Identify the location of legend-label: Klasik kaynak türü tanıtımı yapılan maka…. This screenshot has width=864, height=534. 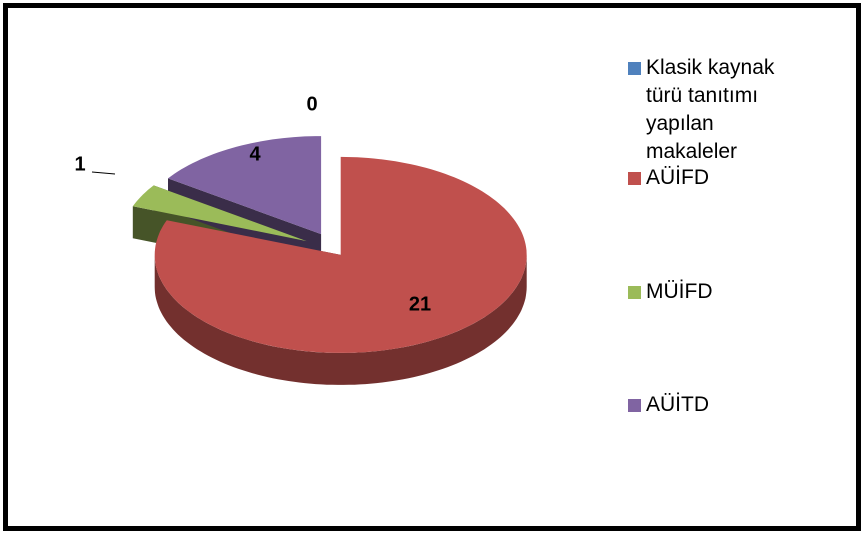
(710, 109).